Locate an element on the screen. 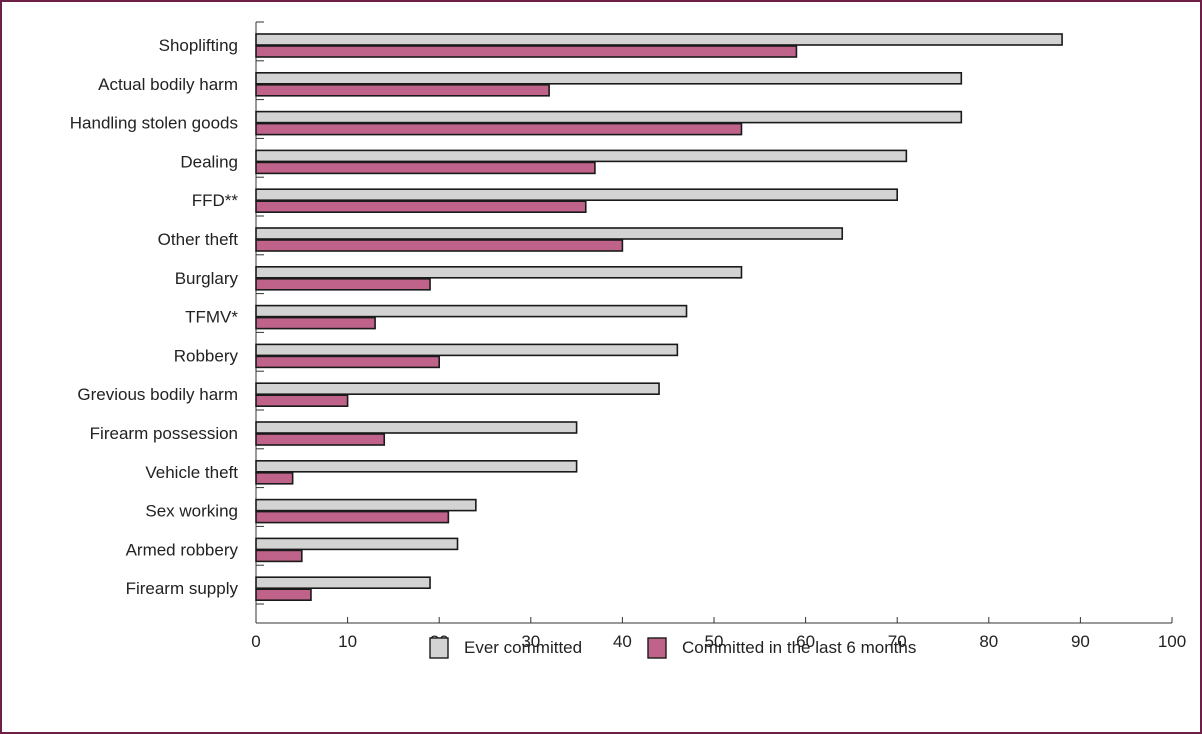 Image resolution: width=1202 pixels, height=734 pixels. legend-label-ever-committed: Ever committed is located at coordinates (523, 647).